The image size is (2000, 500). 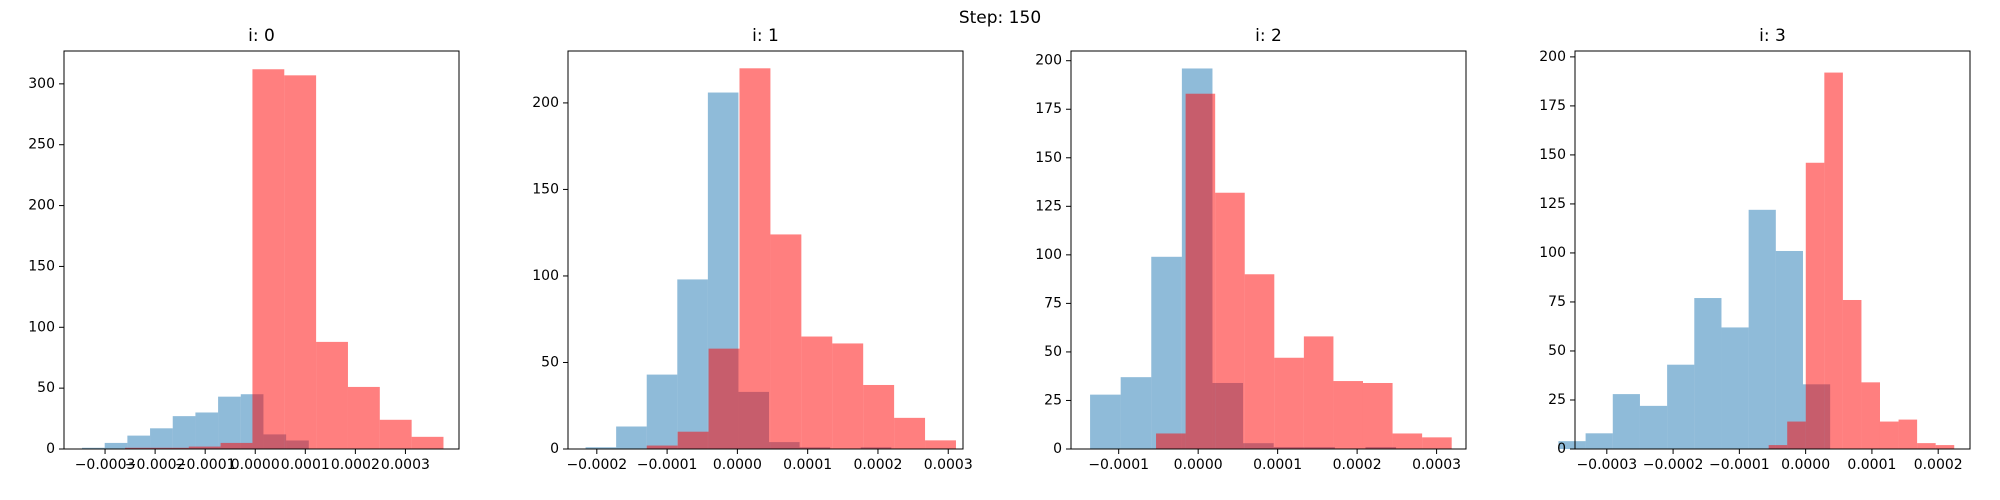 What do you see at coordinates (1557, 302) in the screenshot?
I see `y-tick-label: 75` at bounding box center [1557, 302].